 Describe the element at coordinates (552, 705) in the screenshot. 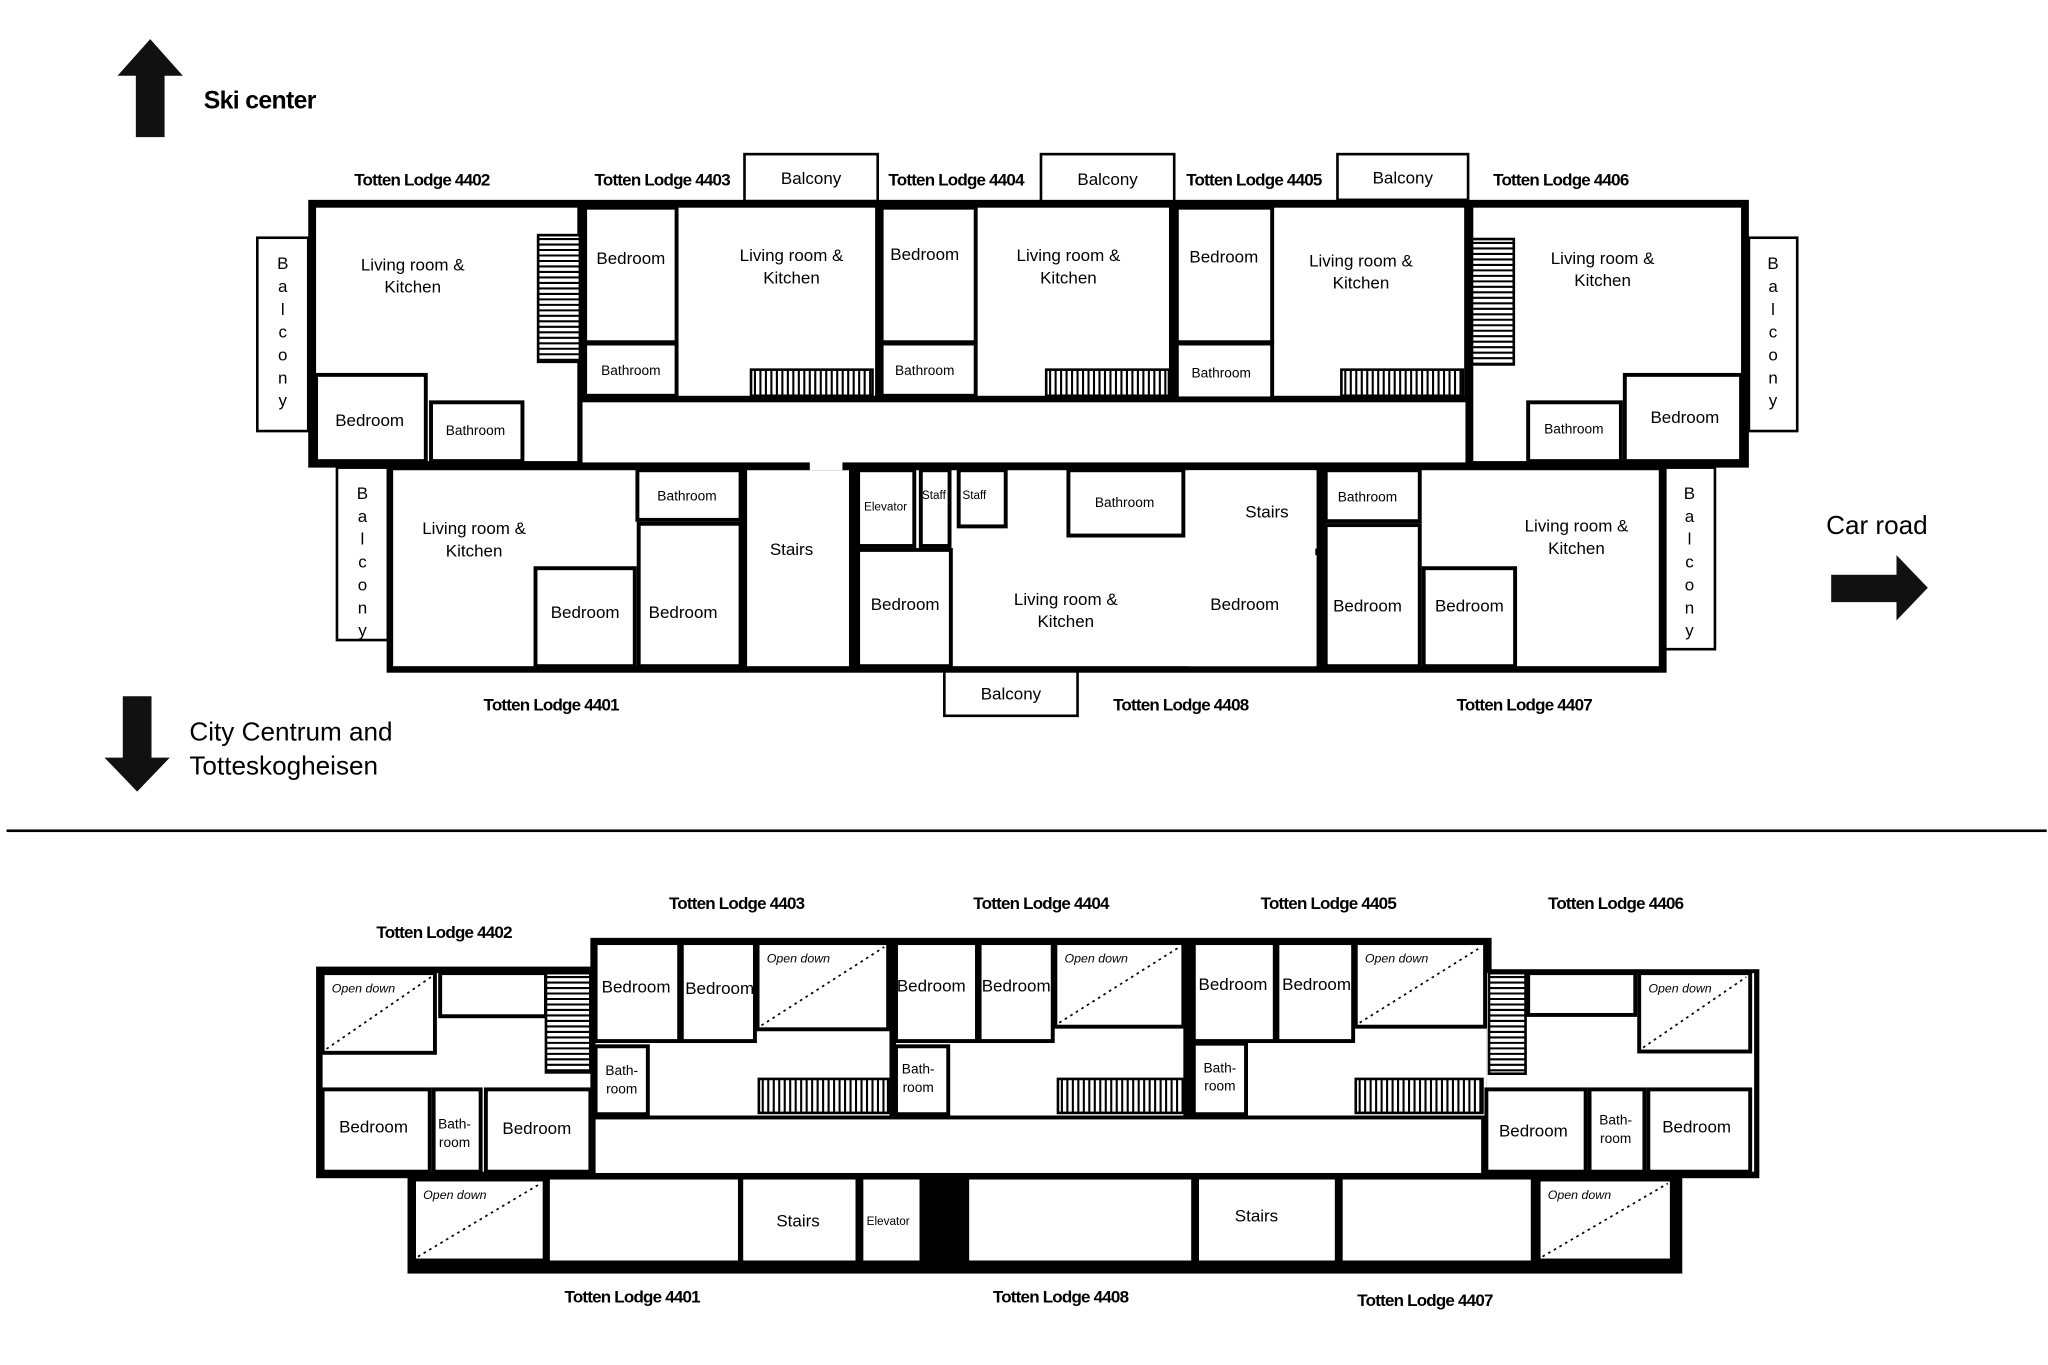

I see `lodge-label: Totten Lodge 4401` at that location.